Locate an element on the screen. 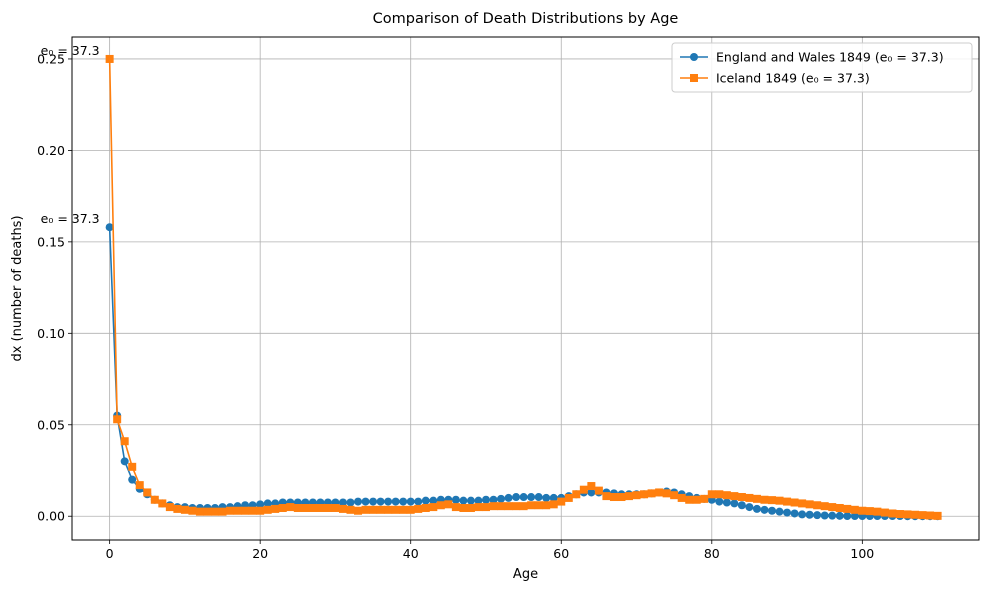 The width and height of the screenshot is (989, 590). y-tick-label: 0.15 is located at coordinates (51, 241).